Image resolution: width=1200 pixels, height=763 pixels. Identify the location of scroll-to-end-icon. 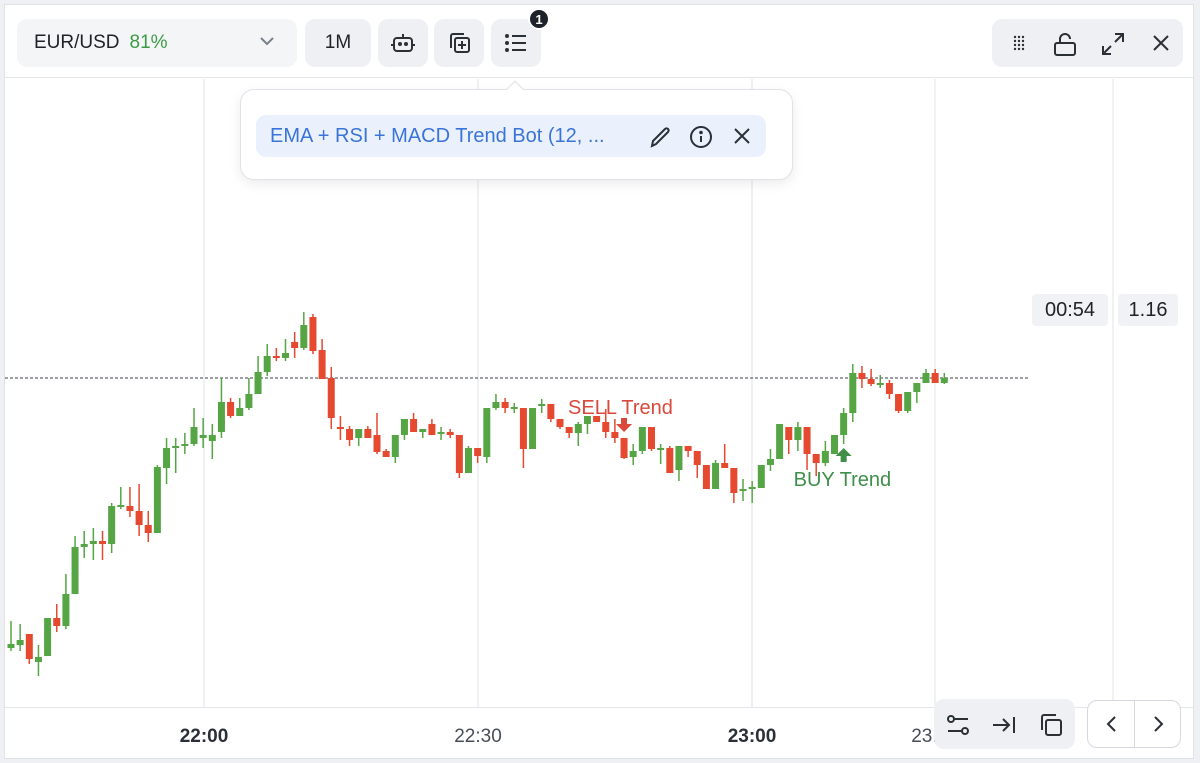
(1004, 725).